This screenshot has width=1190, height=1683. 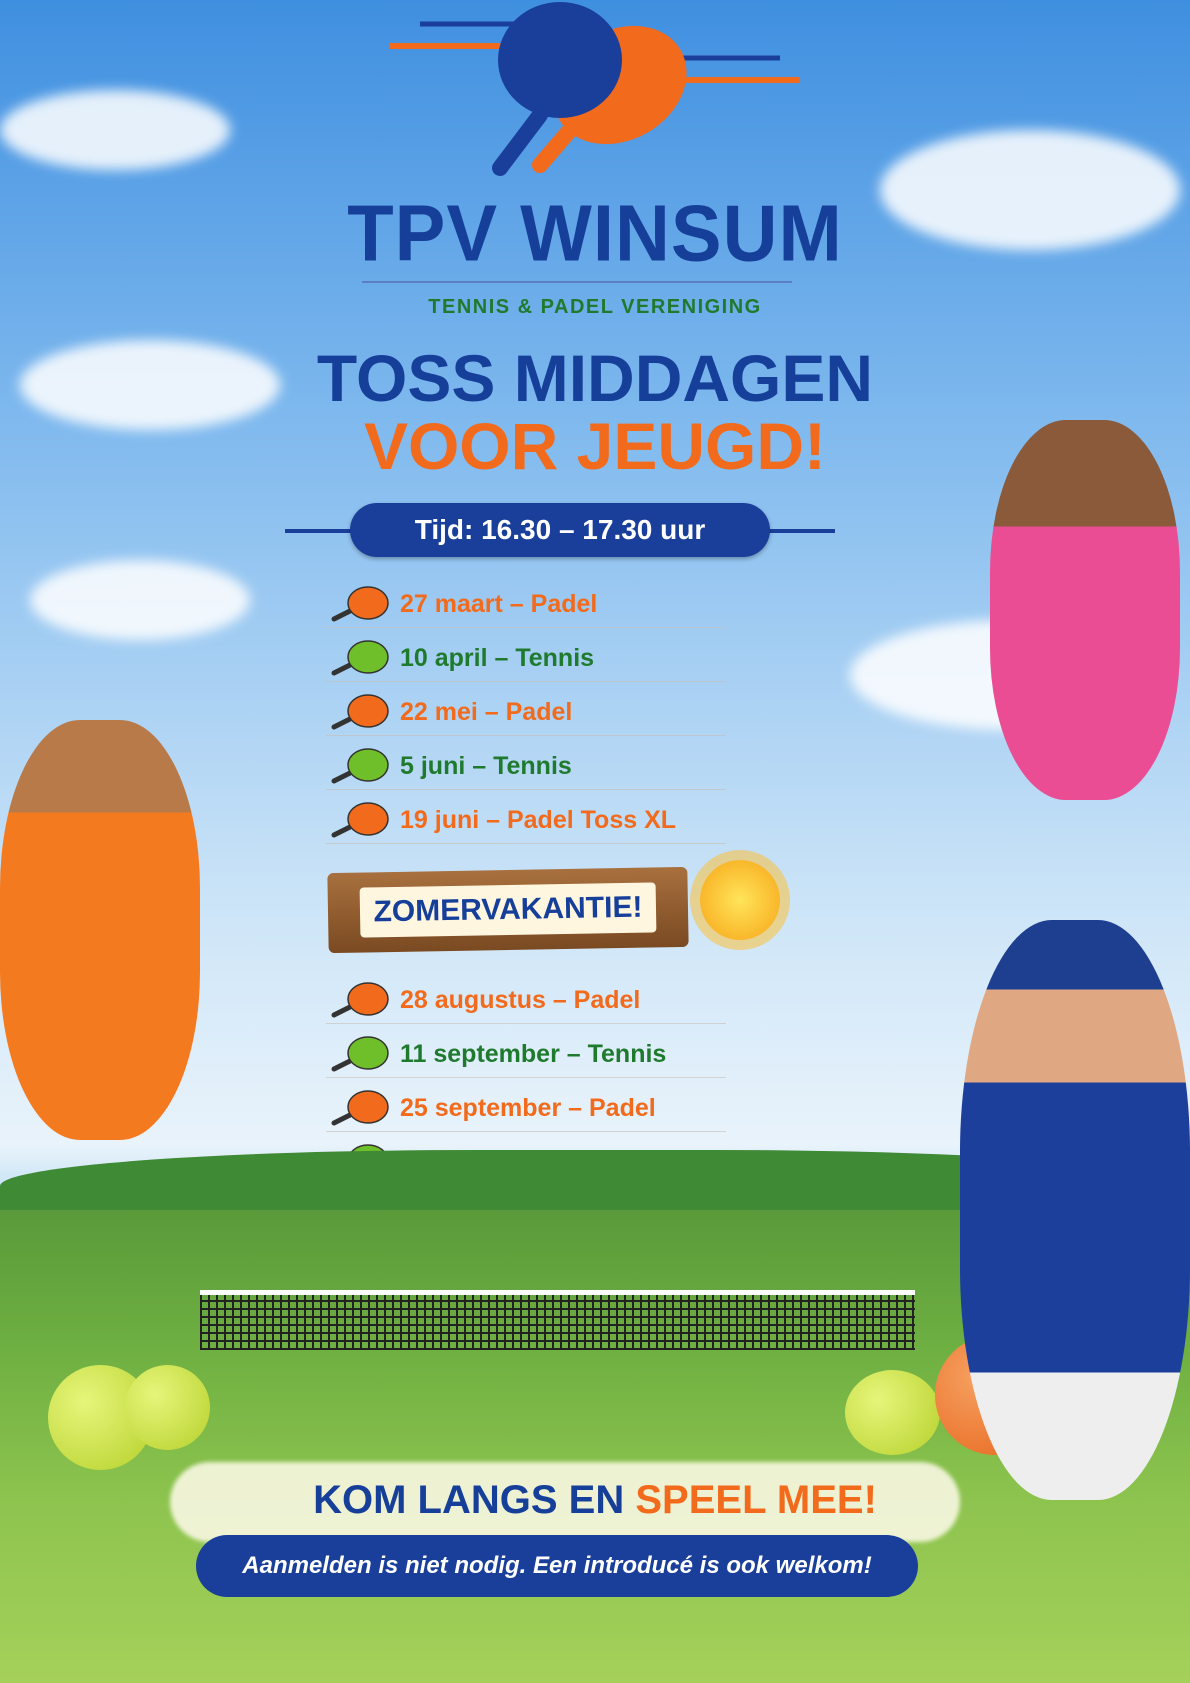 What do you see at coordinates (595, 233) in the screenshot?
I see `club-name: TPV WINSUM` at bounding box center [595, 233].